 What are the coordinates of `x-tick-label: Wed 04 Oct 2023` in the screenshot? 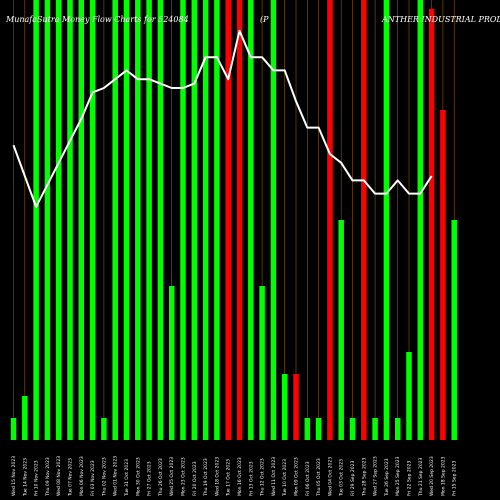 It's located at (330, 476).